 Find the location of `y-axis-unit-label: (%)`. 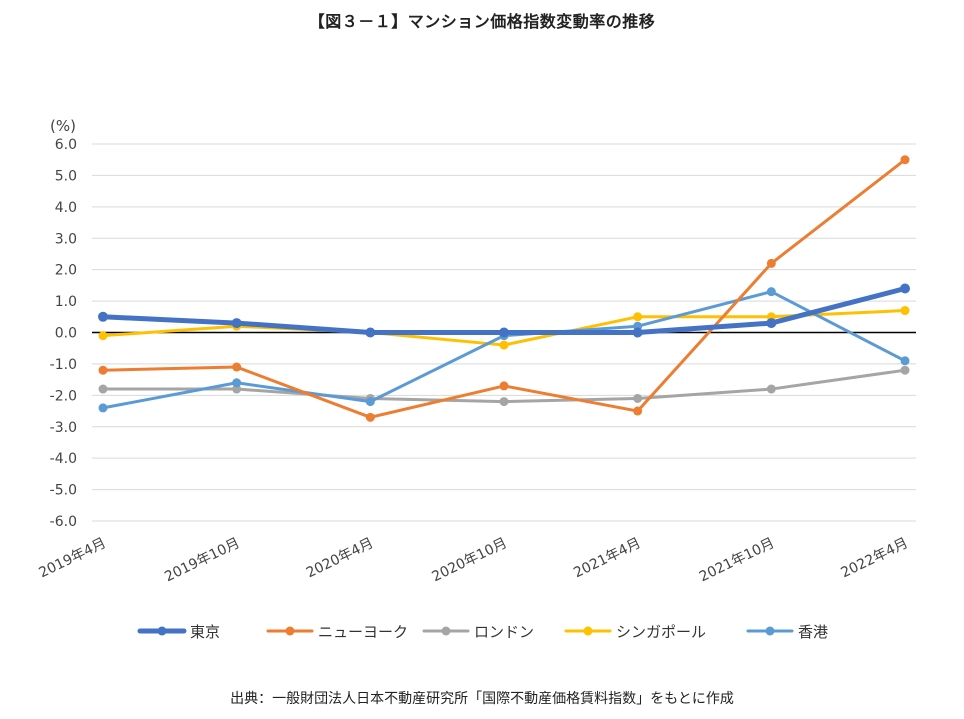

y-axis-unit-label: (%) is located at coordinates (63, 126).